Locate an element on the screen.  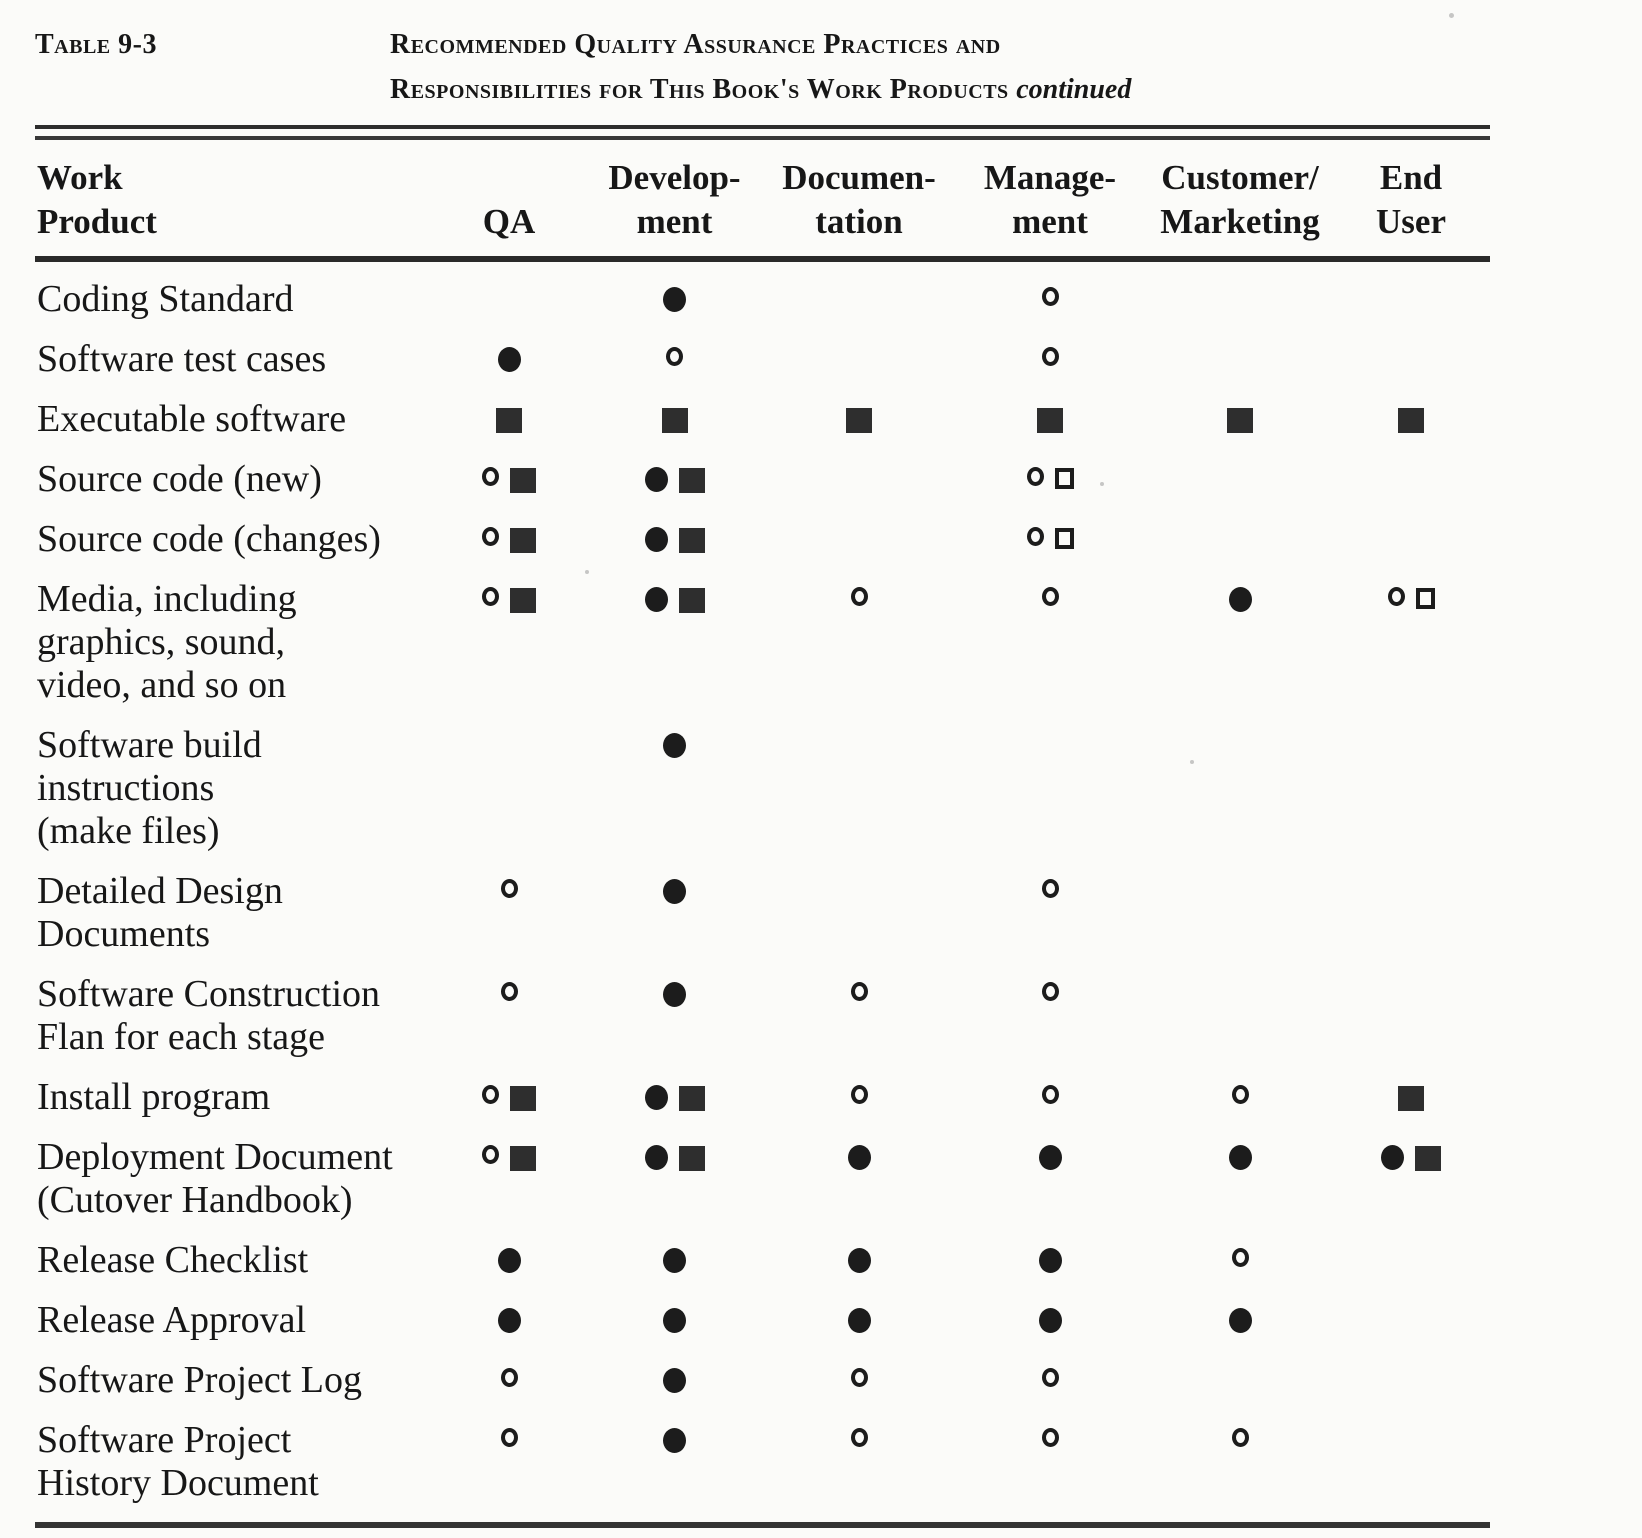
table-row: Software Construction Flan for each stage is located at coordinates (762, 1016).